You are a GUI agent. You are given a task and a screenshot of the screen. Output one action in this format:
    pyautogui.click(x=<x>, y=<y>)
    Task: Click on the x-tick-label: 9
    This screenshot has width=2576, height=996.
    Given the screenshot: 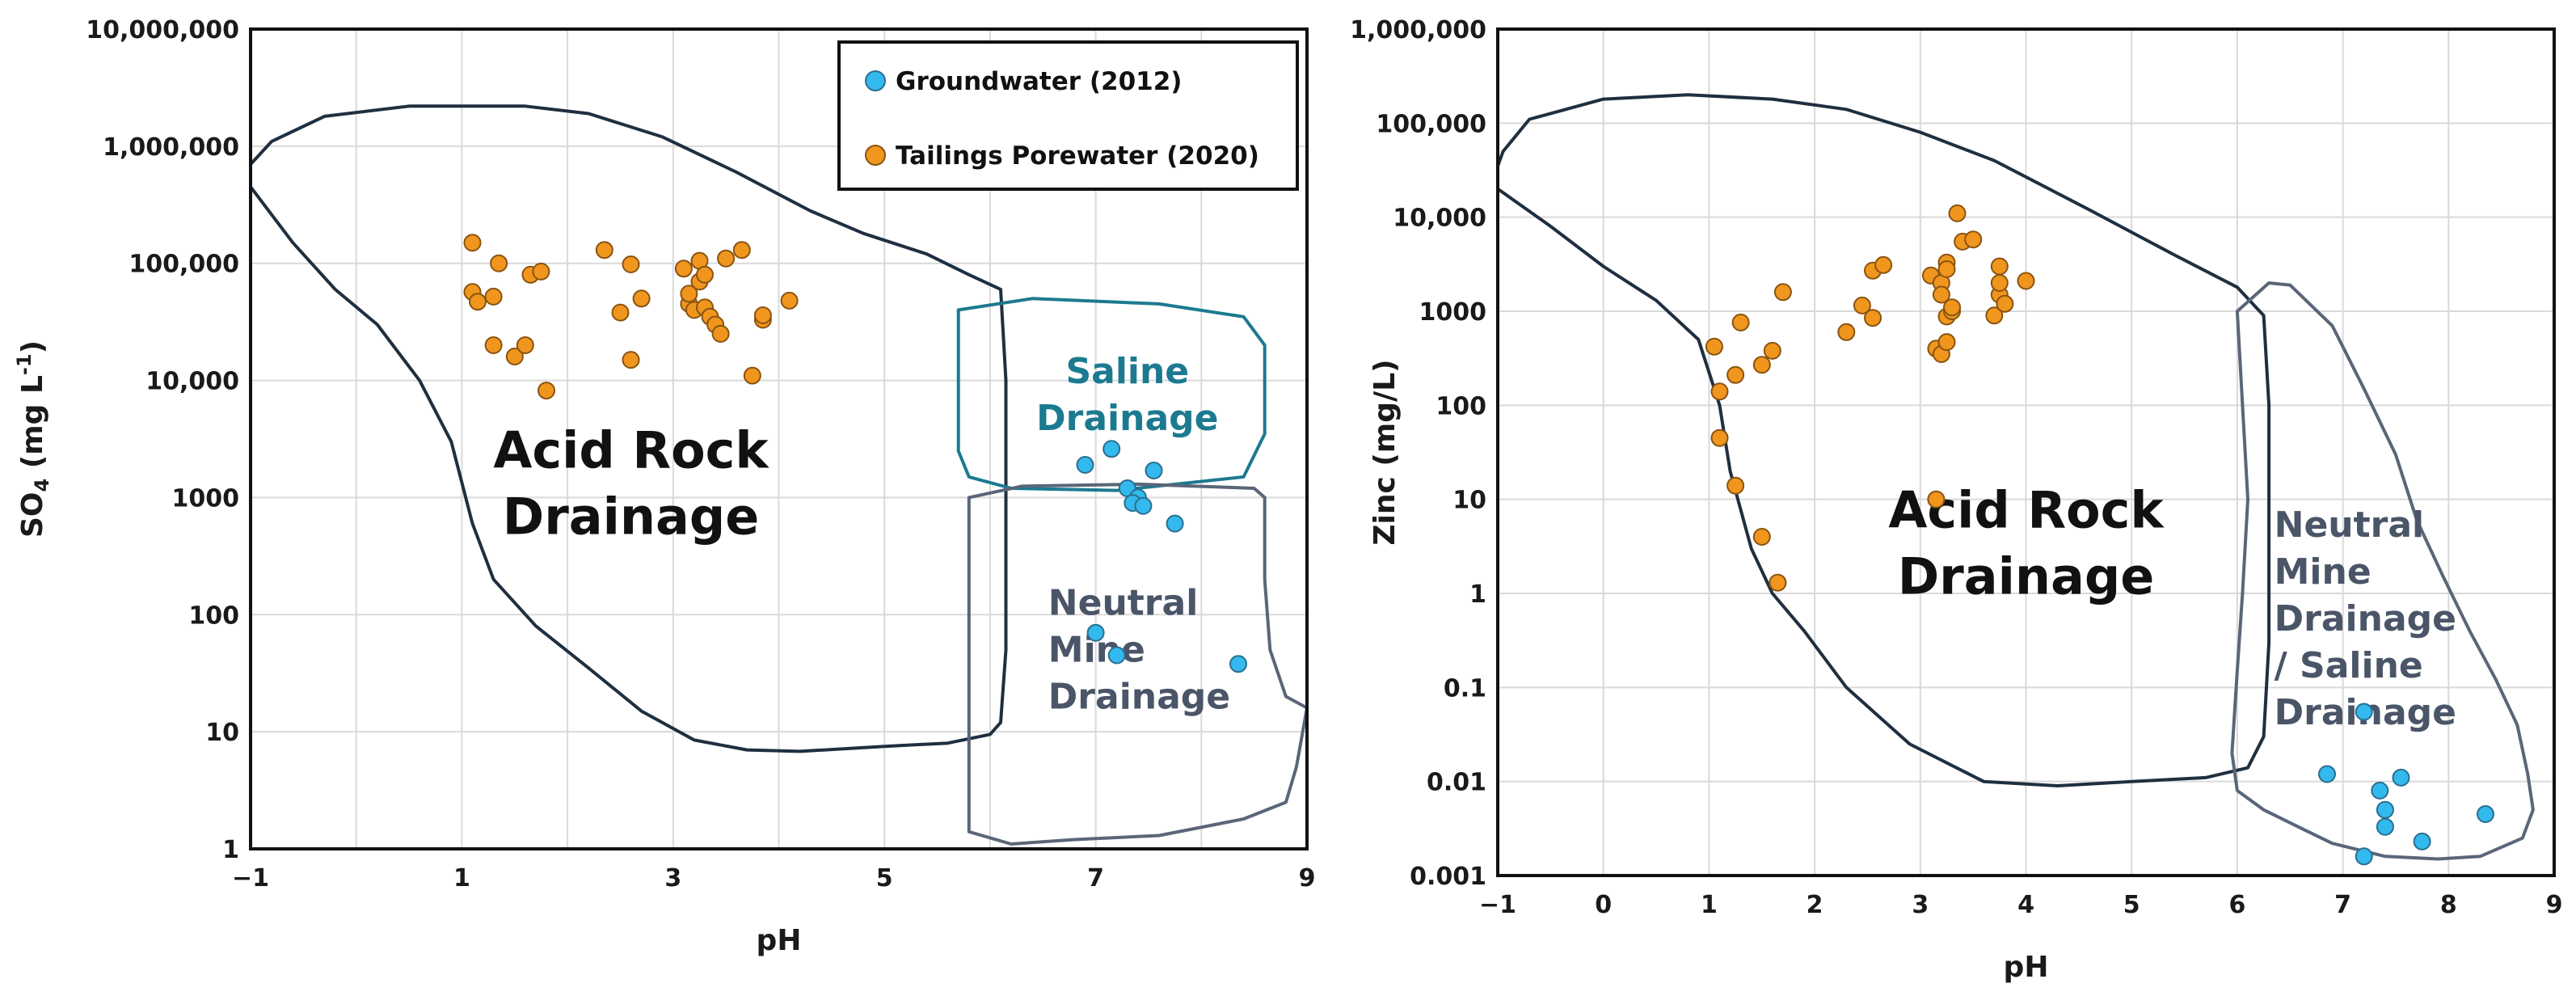 What is the action you would take?
    pyautogui.click(x=2554, y=905)
    